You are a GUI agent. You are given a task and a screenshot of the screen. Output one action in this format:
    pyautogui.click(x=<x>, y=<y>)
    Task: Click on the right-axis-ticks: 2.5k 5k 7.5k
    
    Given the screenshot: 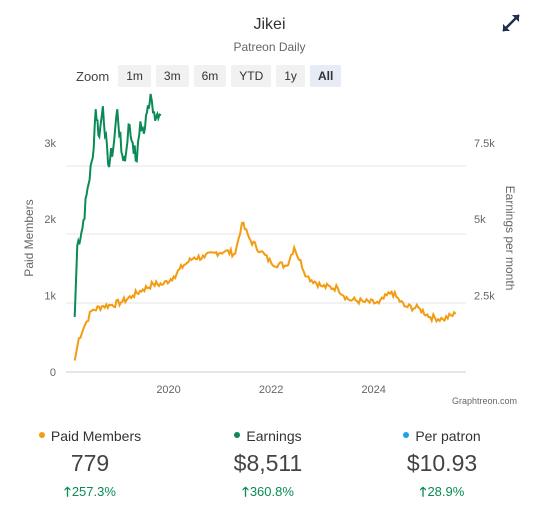 What is the action you would take?
    pyautogui.click(x=484, y=220)
    